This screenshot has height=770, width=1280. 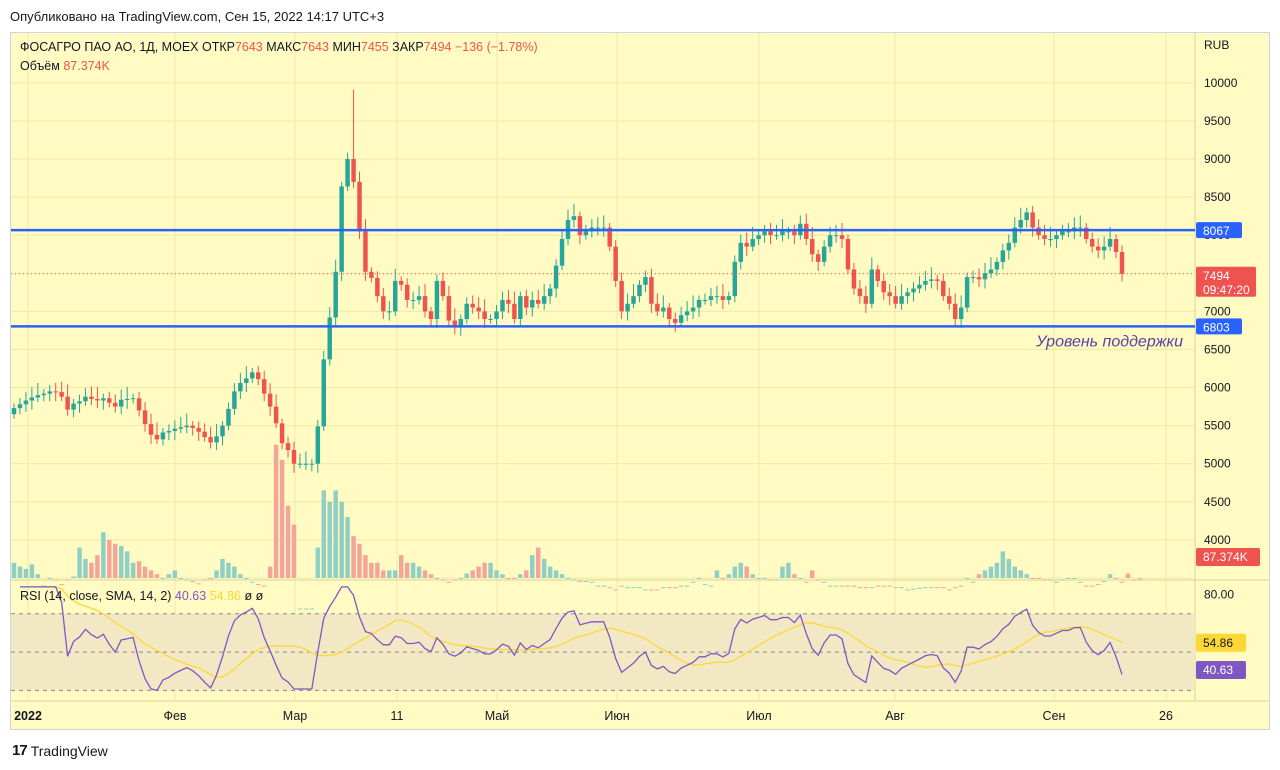 I want to click on rsi-badge-text: 40.63, so click(x=1218, y=670).